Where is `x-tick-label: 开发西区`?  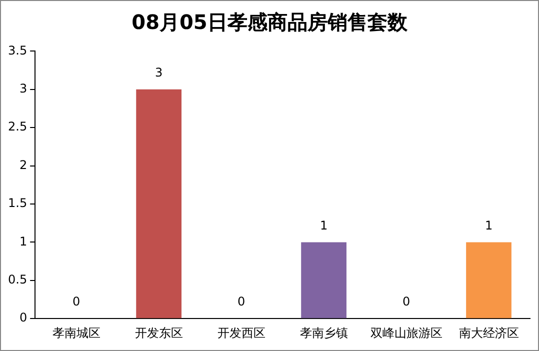 x-tick-label: 开发西区 is located at coordinates (241, 333).